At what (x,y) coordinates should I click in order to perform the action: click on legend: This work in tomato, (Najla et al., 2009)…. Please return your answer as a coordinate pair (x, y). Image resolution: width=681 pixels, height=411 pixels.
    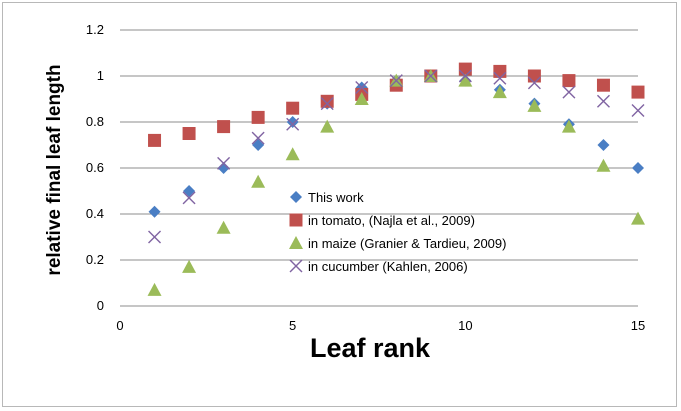
    Looking at the image, I should click on (397, 232).